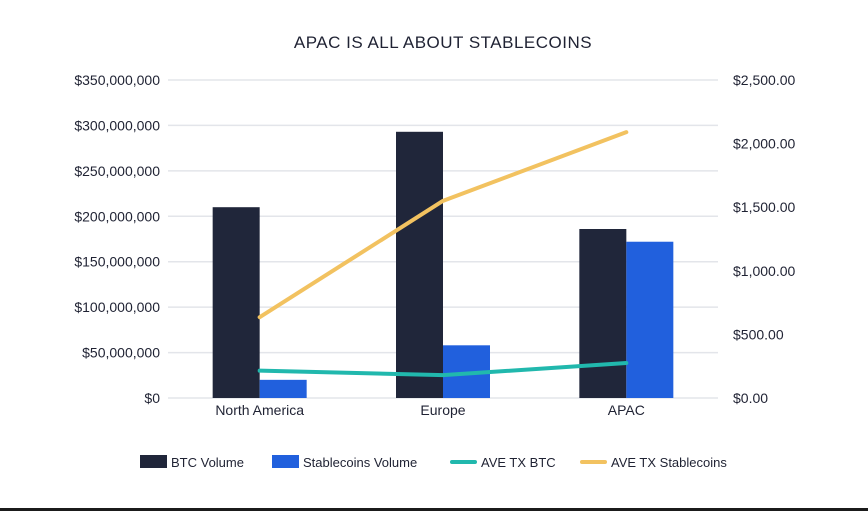 The height and width of the screenshot is (516, 868). What do you see at coordinates (152, 398) in the screenshot?
I see `left-axis-tick-label: $0` at bounding box center [152, 398].